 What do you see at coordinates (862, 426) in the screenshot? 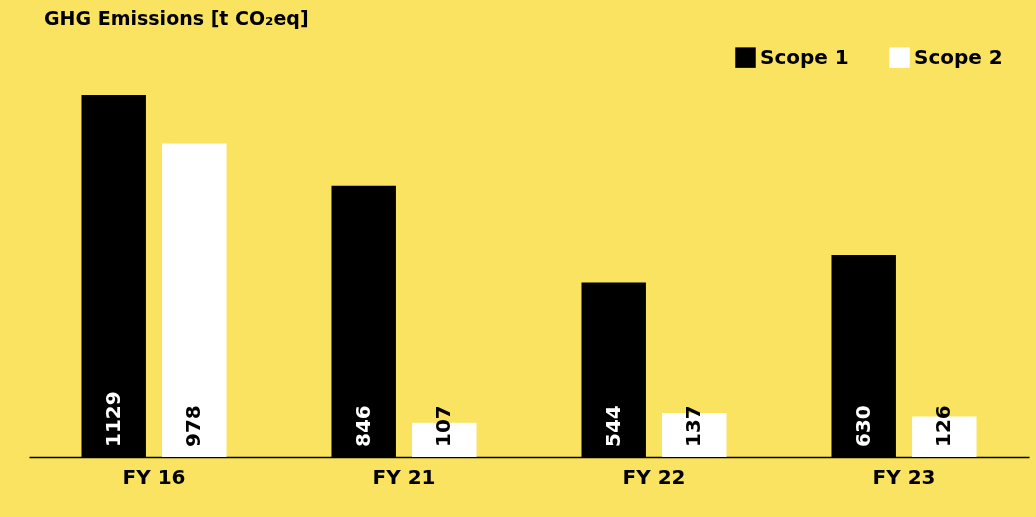
I see `data-label: 630` at bounding box center [862, 426].